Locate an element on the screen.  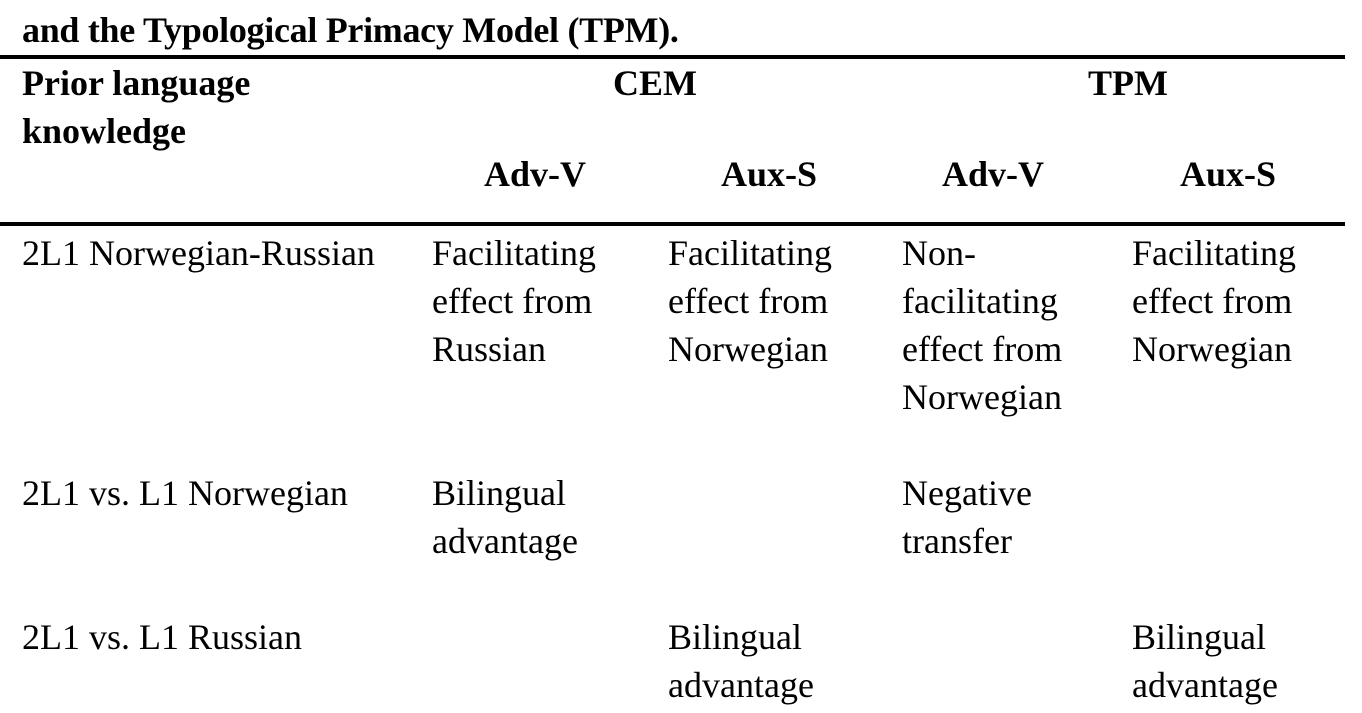
header-tpm-adv-v: Adv-V is located at coordinates (992, 174).